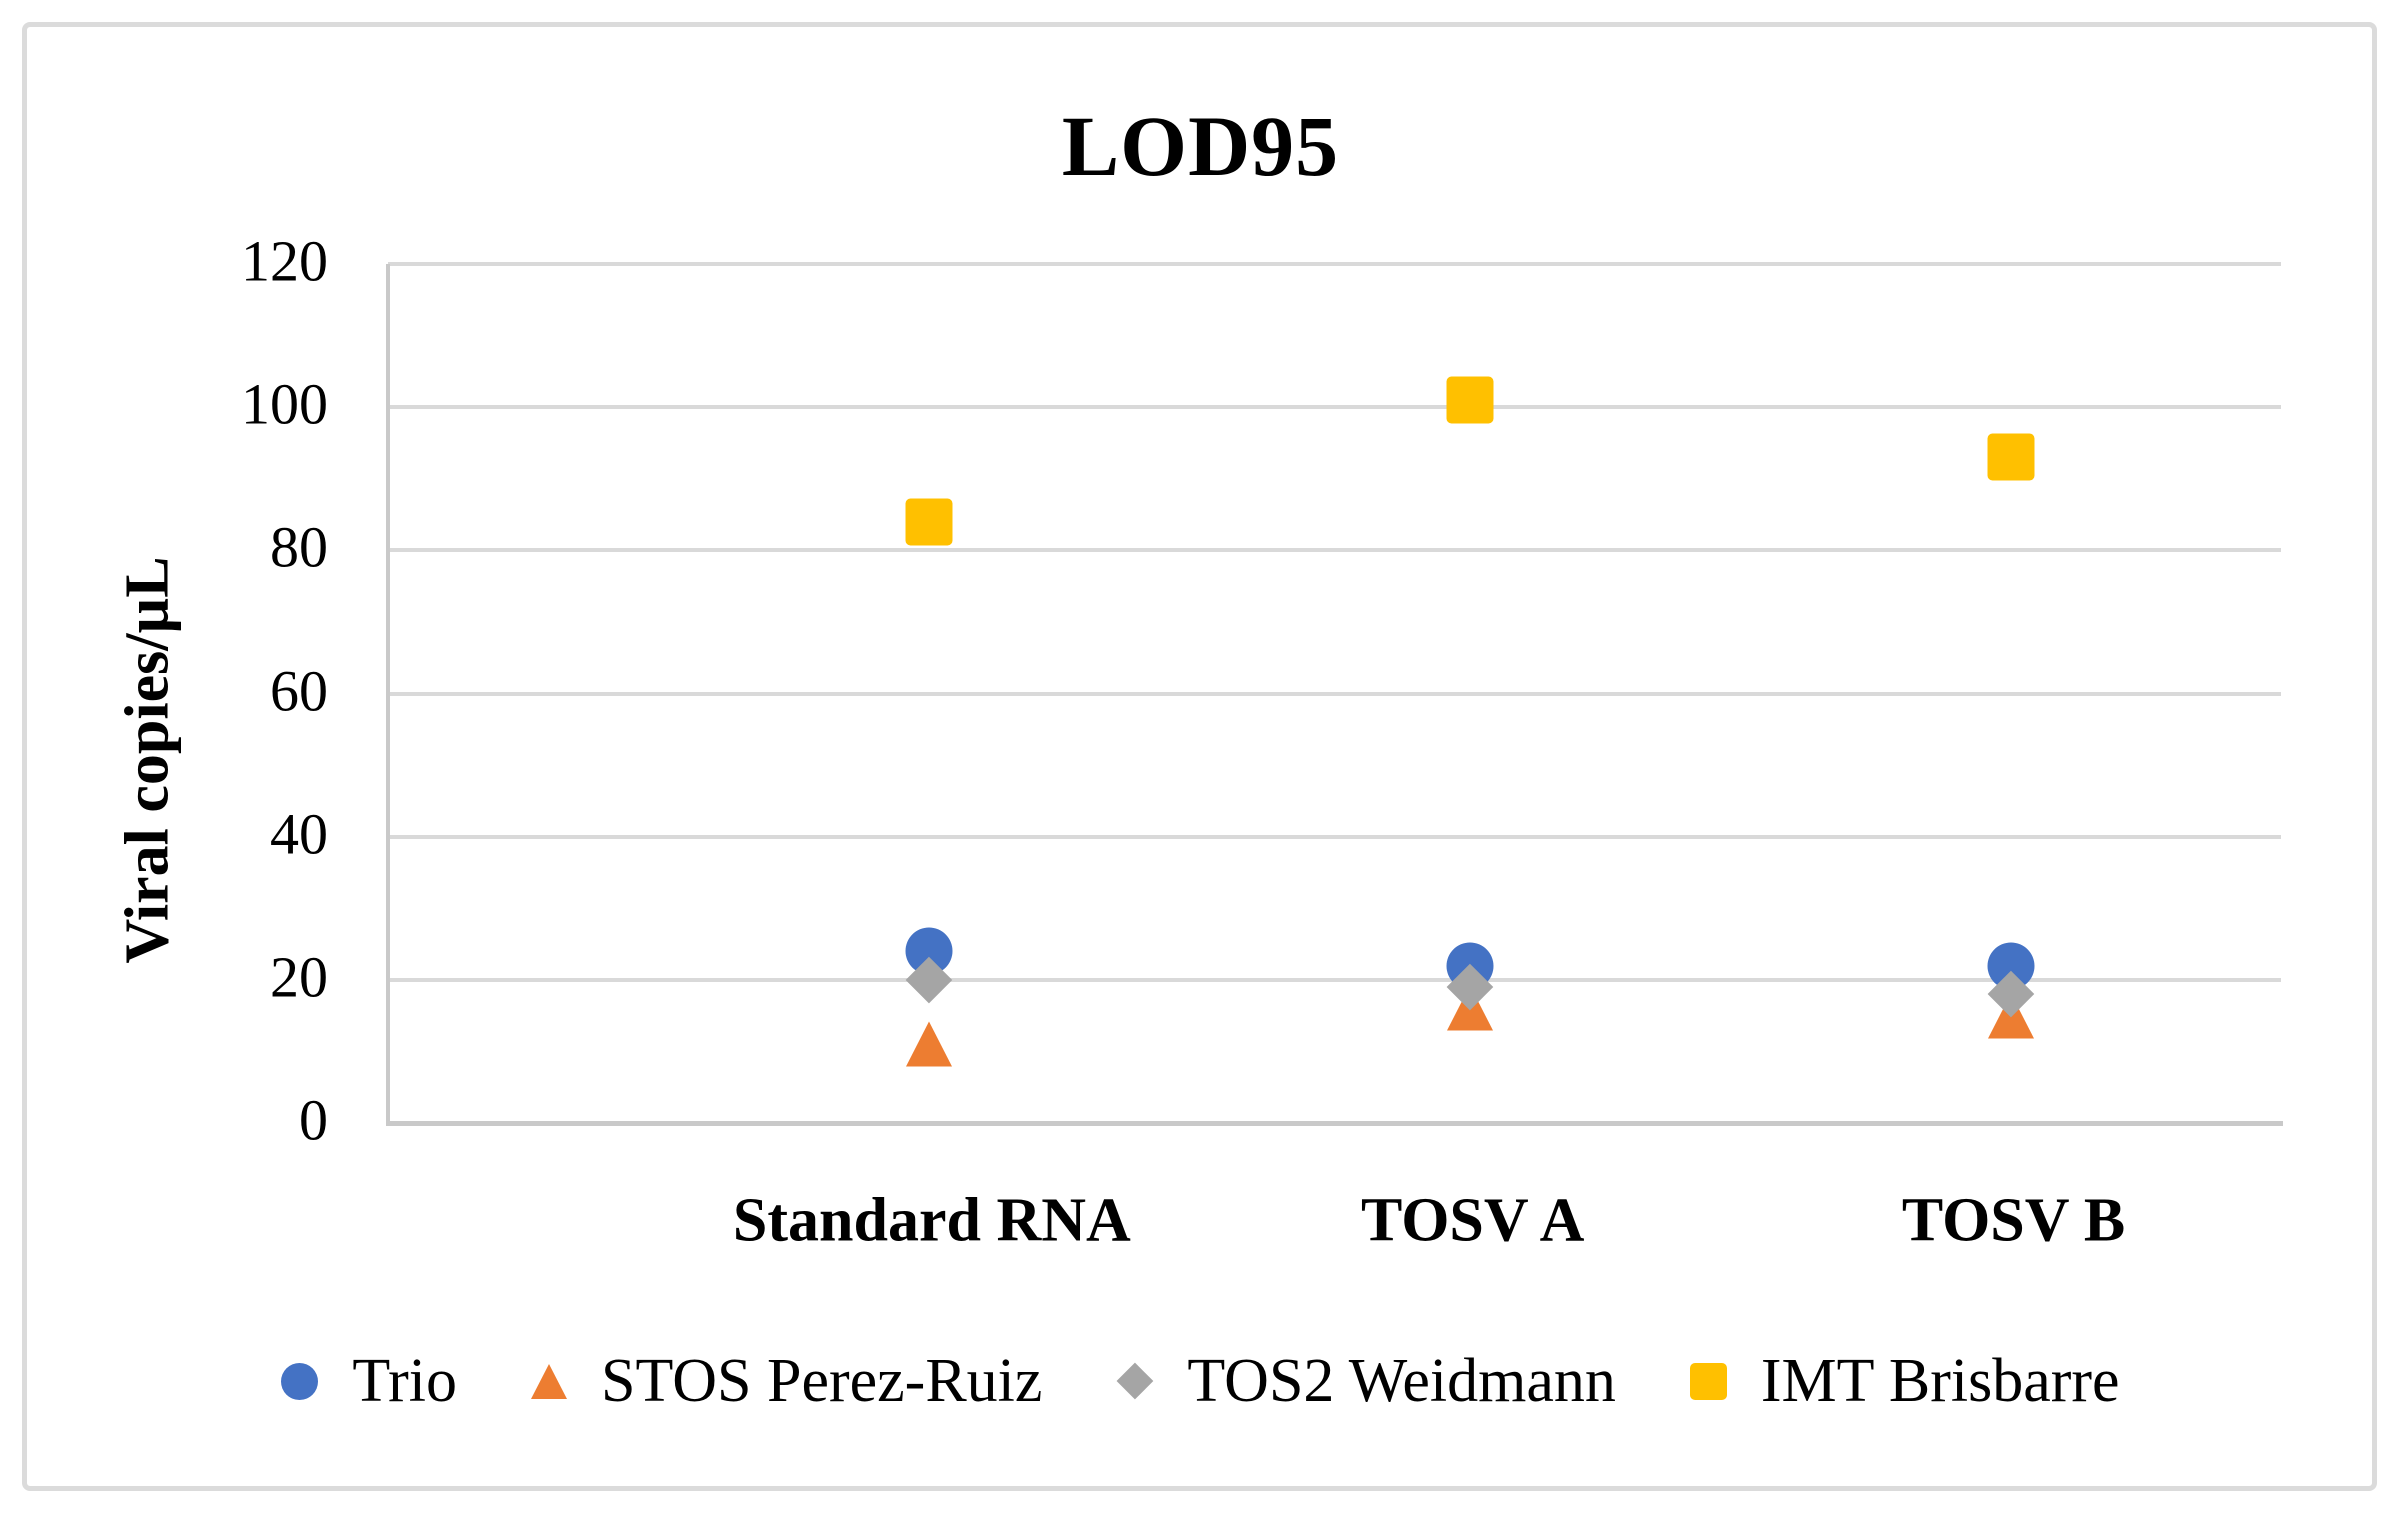  Describe the element at coordinates (2011, 457) in the screenshot. I see `point-square-tosv-b` at that location.